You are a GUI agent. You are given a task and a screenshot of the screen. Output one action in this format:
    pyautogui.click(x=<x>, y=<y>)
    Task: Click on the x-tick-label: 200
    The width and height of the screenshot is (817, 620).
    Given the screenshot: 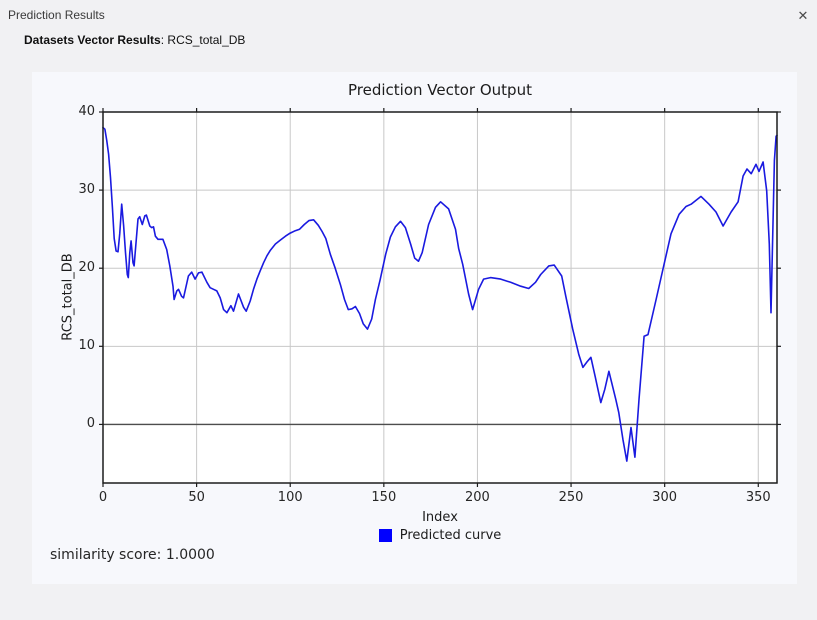 What is the action you would take?
    pyautogui.click(x=477, y=497)
    